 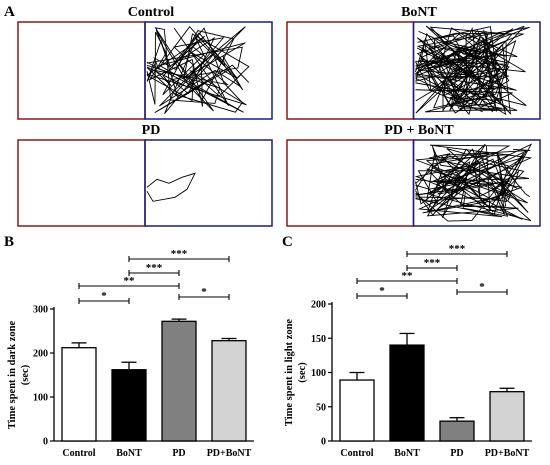 What do you see at coordinates (129, 453) in the screenshot?
I see `chart-b-category-label: BoNT` at bounding box center [129, 453].